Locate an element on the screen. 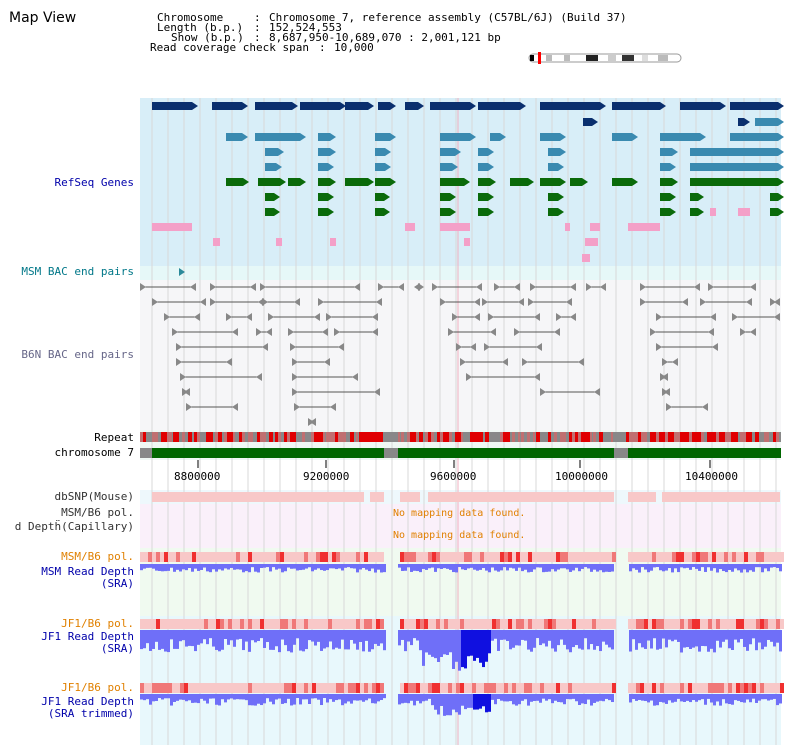  no-mapping-message: No mapping data found. is located at coordinates (459, 535).